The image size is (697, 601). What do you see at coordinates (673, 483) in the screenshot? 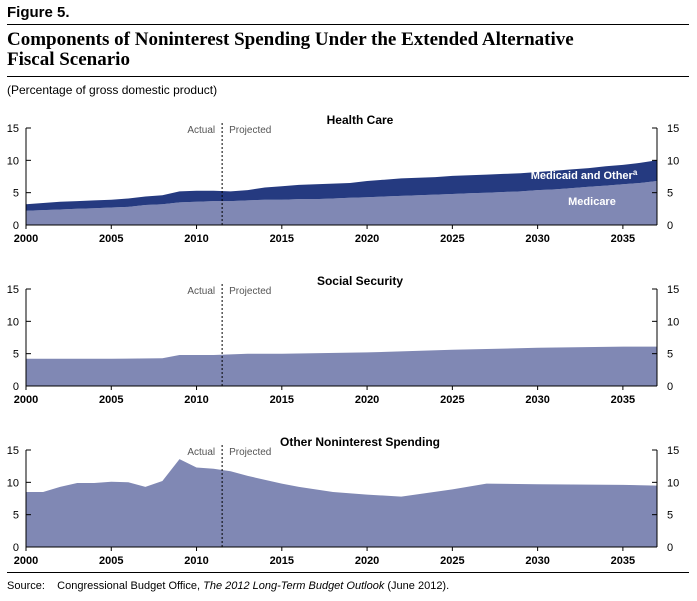
I see `panel-3-right-ytick-label-10: 10` at bounding box center [673, 483].